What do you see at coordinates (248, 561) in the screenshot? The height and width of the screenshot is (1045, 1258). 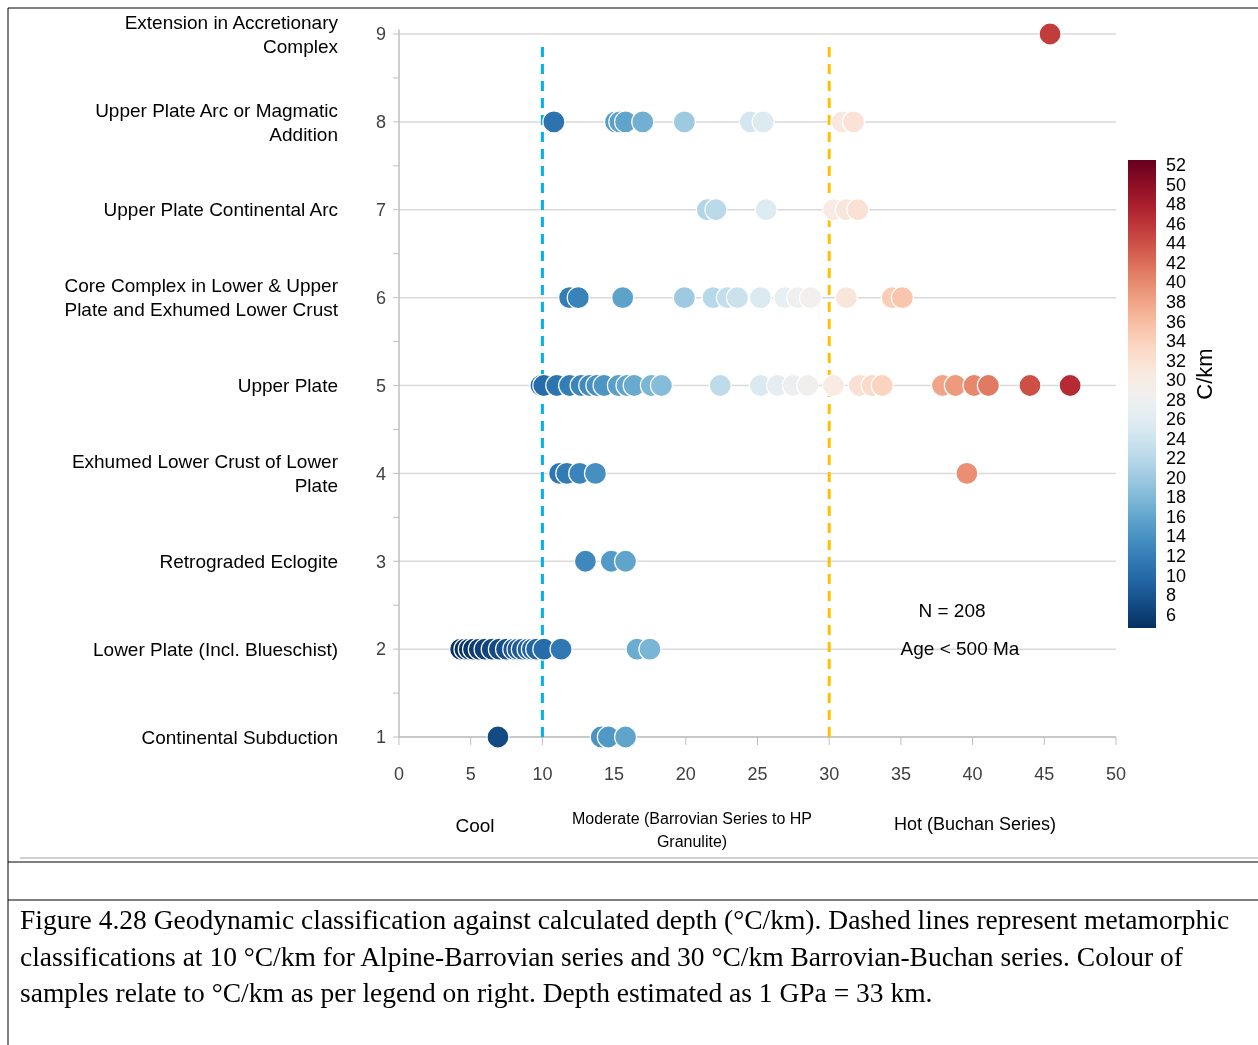 I see `text: Retrograded Eclogite` at bounding box center [248, 561].